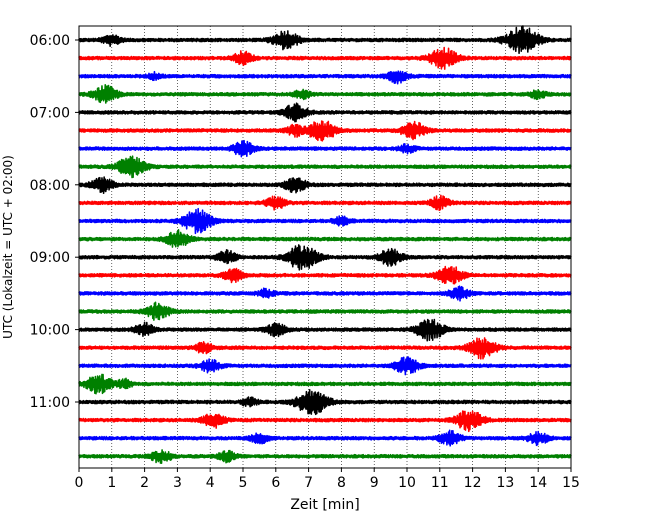 The height and width of the screenshot is (520, 650). I want to click on x-tick-label: 11, so click(440, 483).